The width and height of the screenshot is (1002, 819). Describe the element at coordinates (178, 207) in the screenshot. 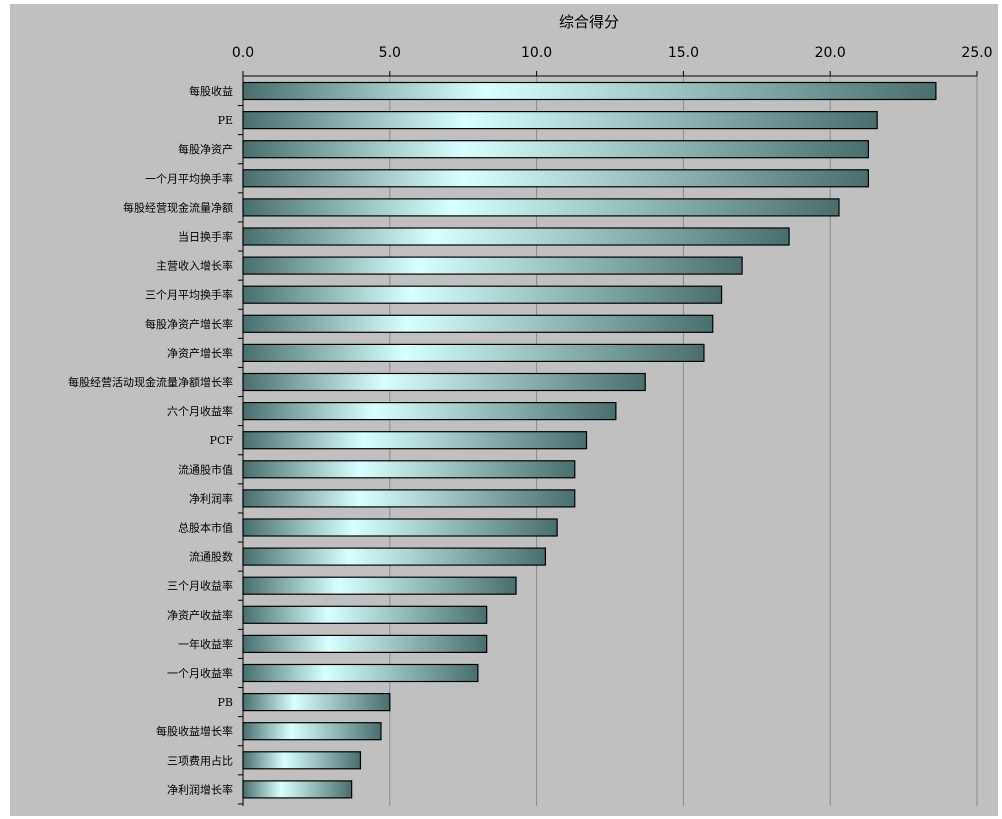

I see `category-label: 每股经营现金流量净额` at that location.